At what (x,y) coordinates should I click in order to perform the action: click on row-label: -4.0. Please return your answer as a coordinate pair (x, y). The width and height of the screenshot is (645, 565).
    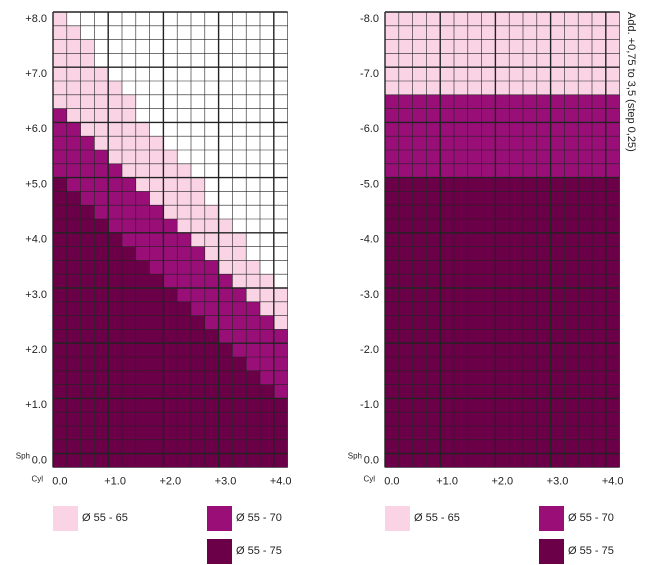
    Looking at the image, I should click on (369, 240).